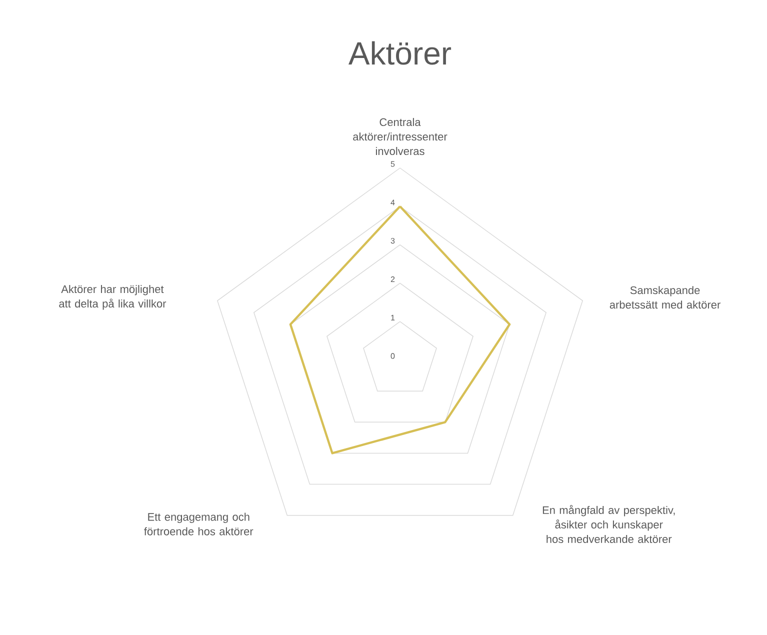 Image resolution: width=767 pixels, height=635 pixels. Describe the element at coordinates (392, 203) in the screenshot. I see `y-tick-label: 4` at that location.